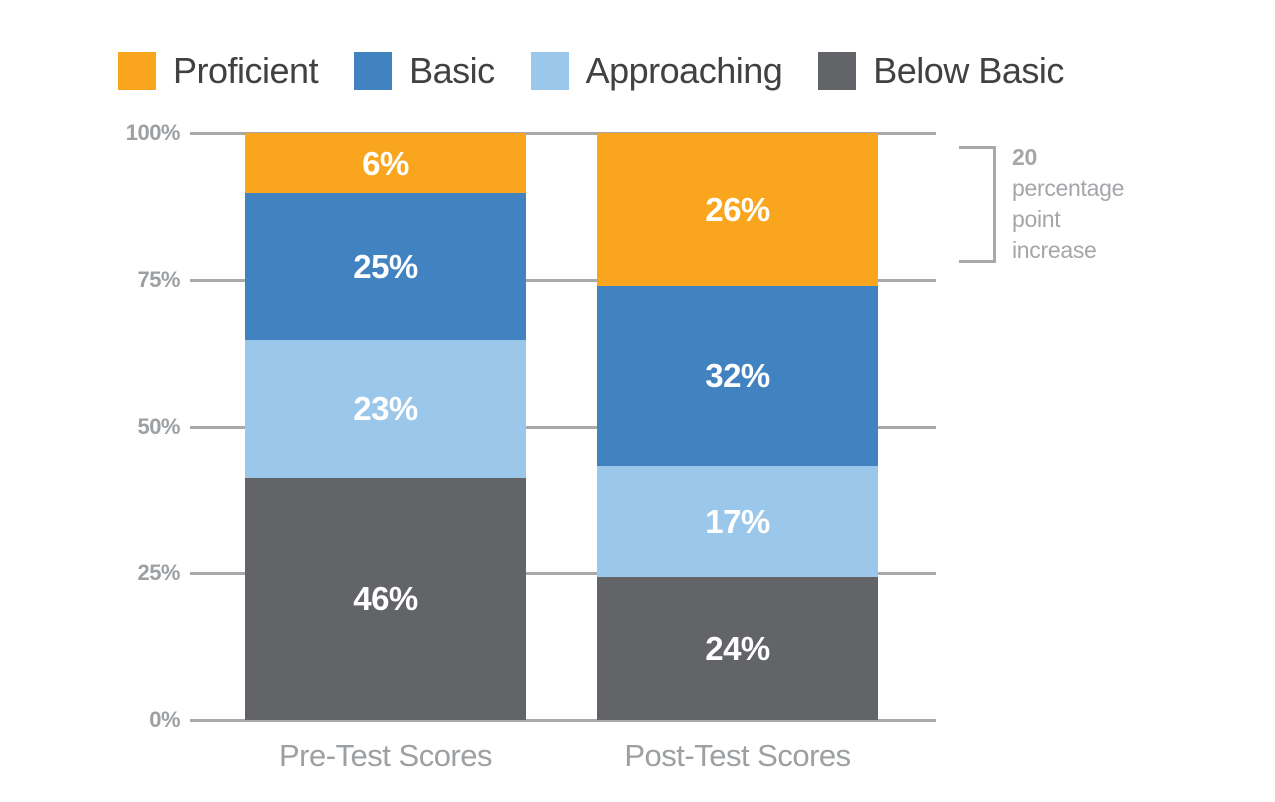  Describe the element at coordinates (684, 70) in the screenshot. I see `legend-label-approaching: Approaching` at that location.